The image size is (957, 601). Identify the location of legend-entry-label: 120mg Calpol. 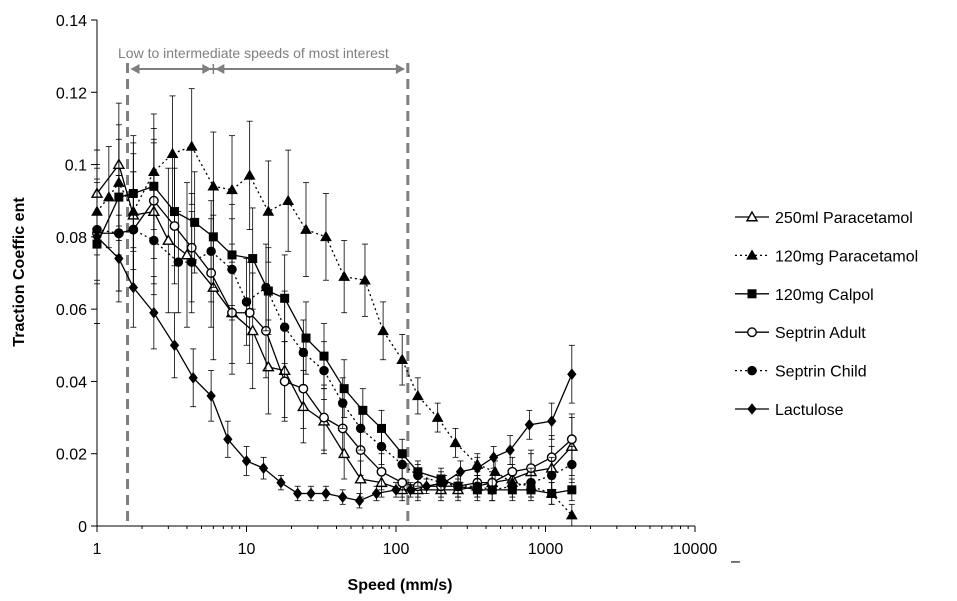
(824, 295).